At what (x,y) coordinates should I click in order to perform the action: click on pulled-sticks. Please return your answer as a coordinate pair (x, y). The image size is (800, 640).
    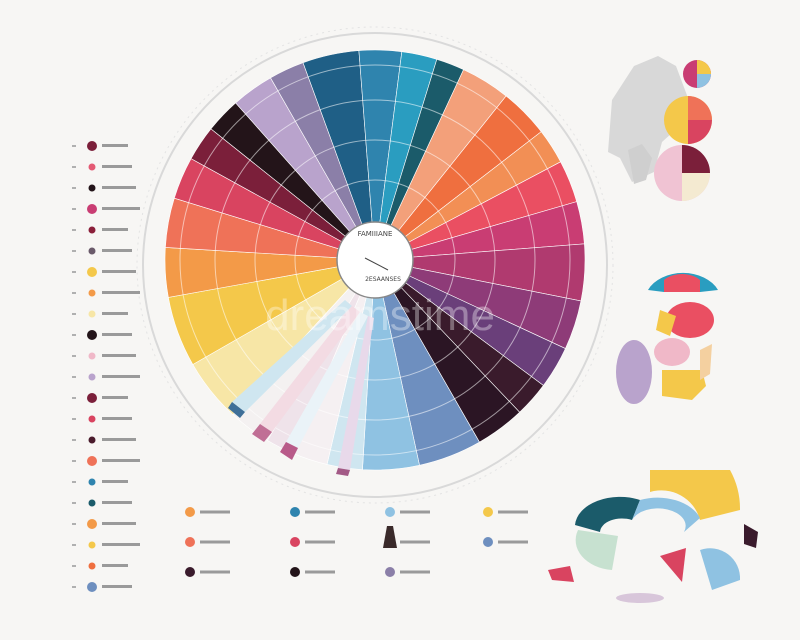
    Looking at the image, I should click on (301, 388).